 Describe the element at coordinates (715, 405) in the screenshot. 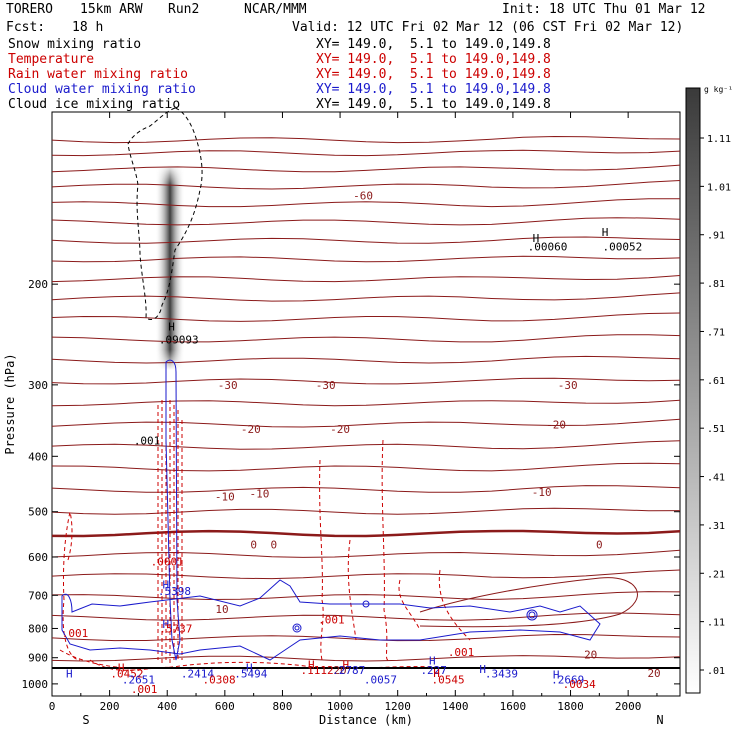

I see `colorbar-ticks: 1.11 1.01 .91 .81 .71 .61 .51 .41 .31 .21 .11 .01` at that location.